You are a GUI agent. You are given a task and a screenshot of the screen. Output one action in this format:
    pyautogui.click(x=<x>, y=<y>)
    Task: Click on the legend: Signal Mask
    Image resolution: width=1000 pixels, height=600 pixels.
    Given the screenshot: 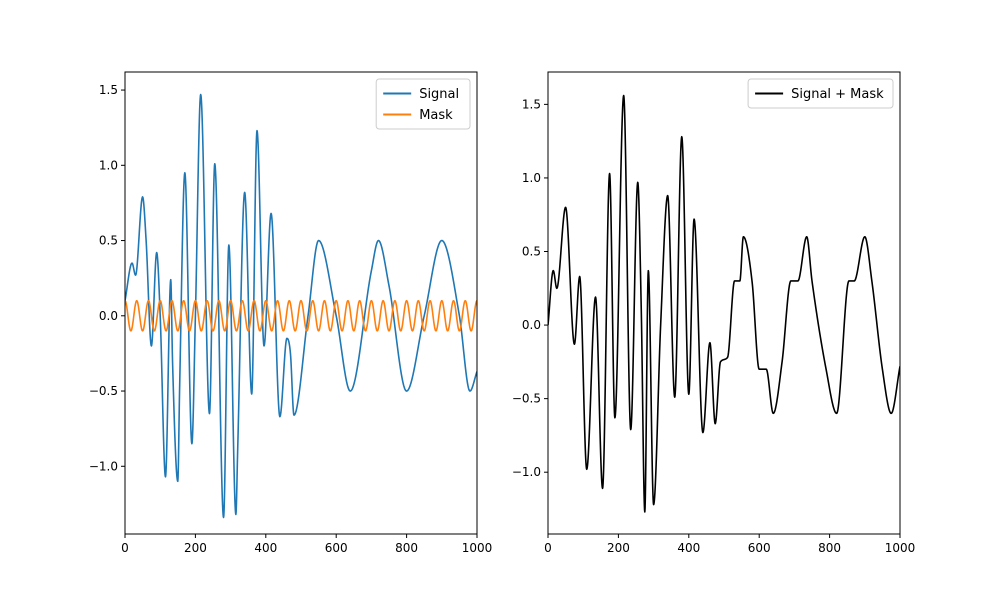 What is the action you would take?
    pyautogui.click(x=423, y=104)
    